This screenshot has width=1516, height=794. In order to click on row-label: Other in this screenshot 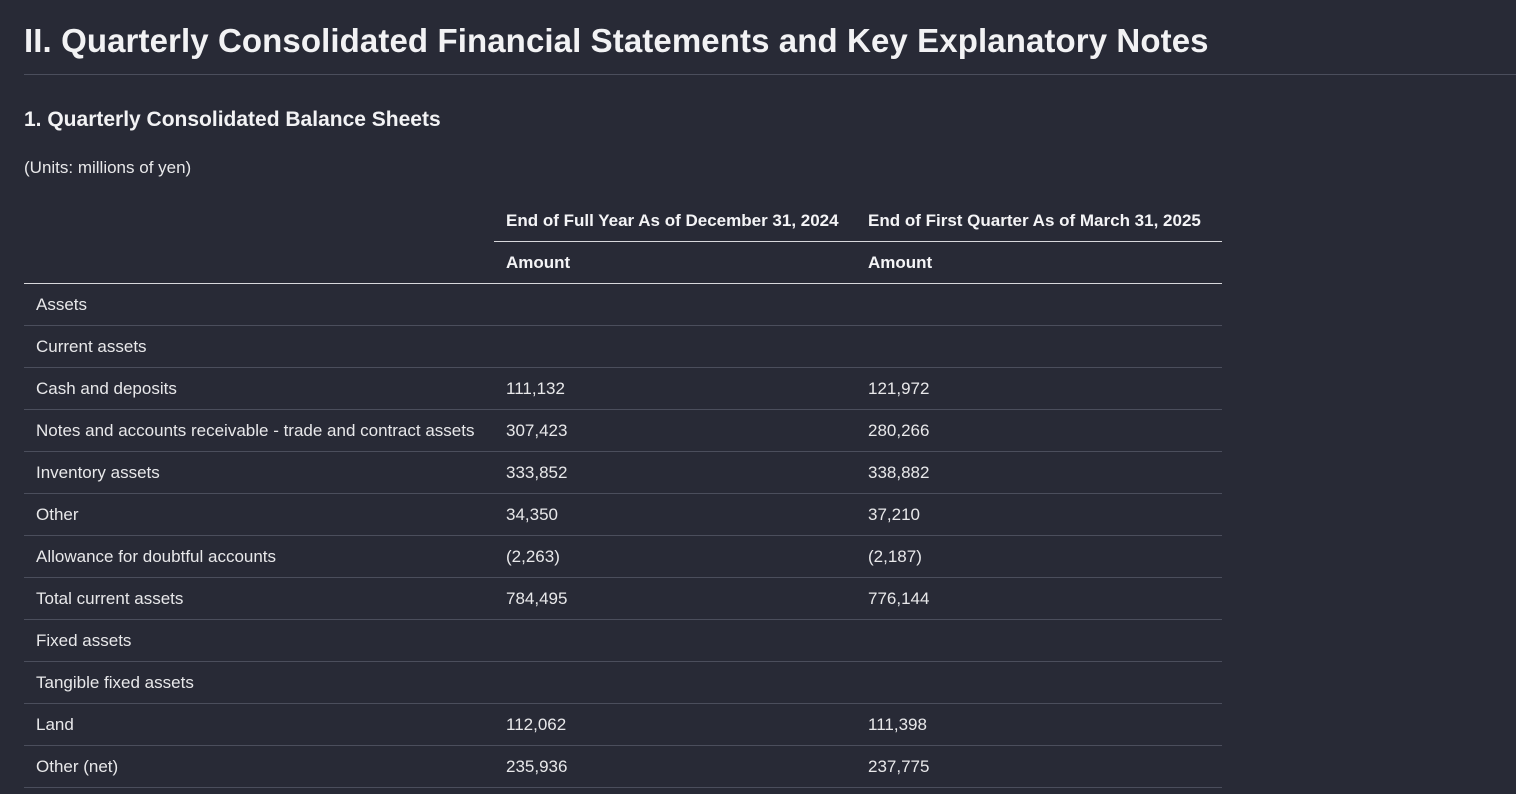, I will do `click(259, 514)`.